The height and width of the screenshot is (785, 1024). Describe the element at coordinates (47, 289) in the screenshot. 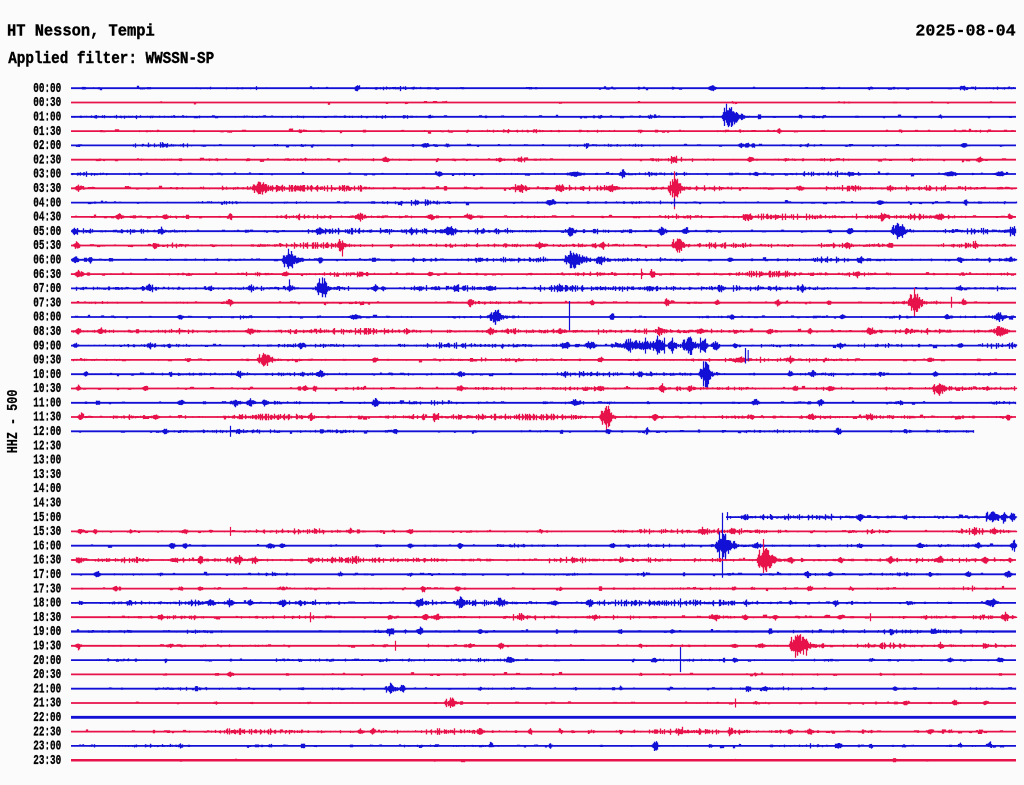

I see `svg-text: 07:00` at that location.